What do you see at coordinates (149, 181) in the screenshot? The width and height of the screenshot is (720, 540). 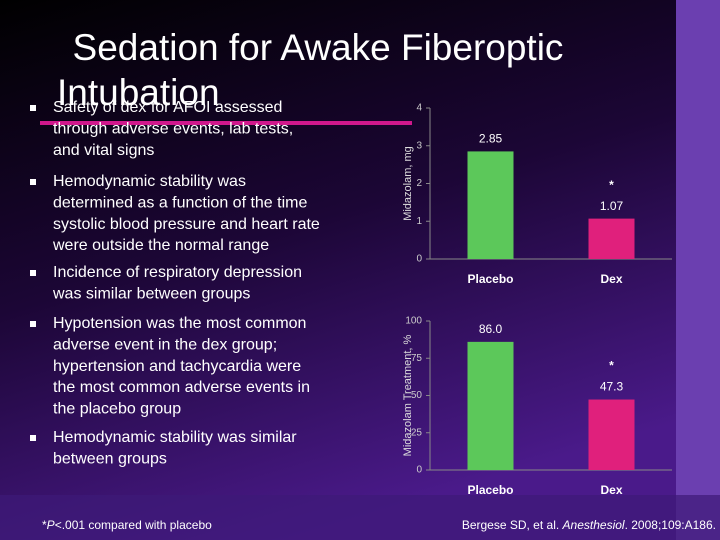 I see `bullet-text: Hemodynamic stability was` at bounding box center [149, 181].